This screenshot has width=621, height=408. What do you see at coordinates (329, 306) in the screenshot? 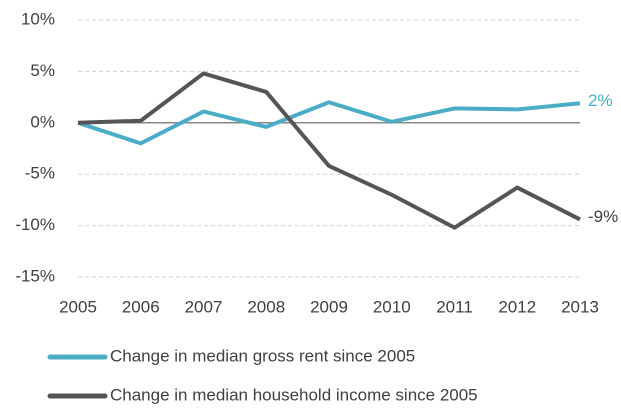
I see `x-tick-label: 2009` at bounding box center [329, 306].